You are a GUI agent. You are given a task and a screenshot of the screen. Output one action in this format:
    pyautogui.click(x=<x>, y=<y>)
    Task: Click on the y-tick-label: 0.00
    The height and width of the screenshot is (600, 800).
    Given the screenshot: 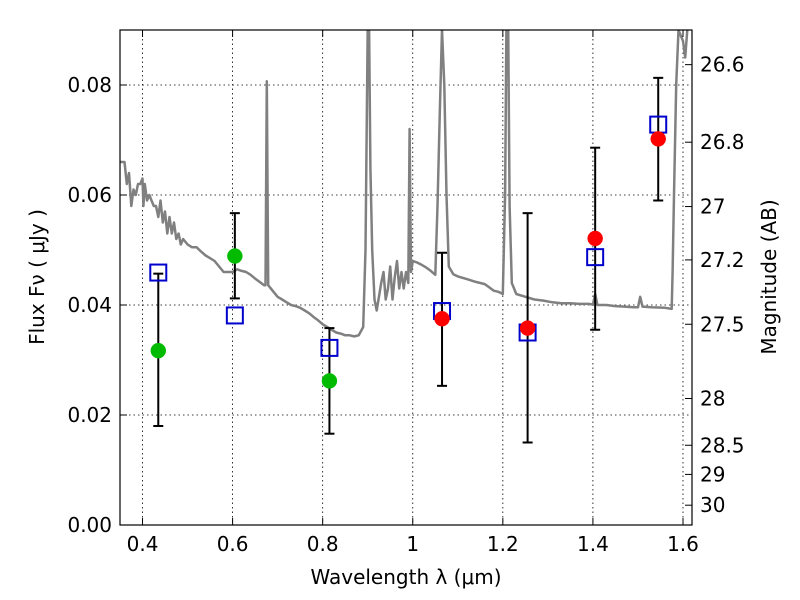 What is the action you would take?
    pyautogui.click(x=89, y=525)
    